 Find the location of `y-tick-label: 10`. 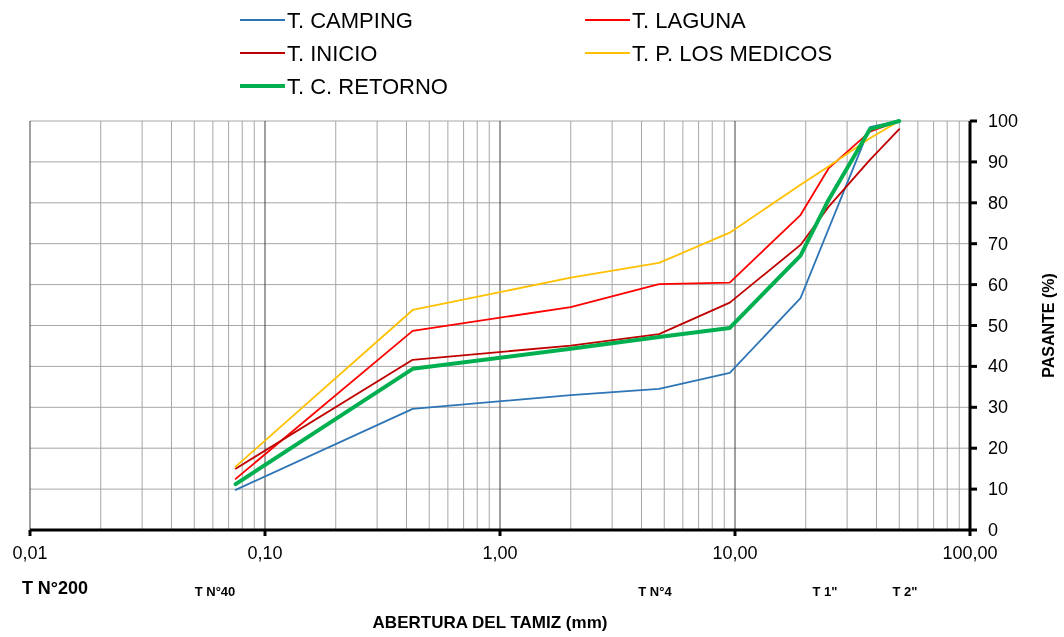

y-tick-label: 10 is located at coordinates (998, 489).